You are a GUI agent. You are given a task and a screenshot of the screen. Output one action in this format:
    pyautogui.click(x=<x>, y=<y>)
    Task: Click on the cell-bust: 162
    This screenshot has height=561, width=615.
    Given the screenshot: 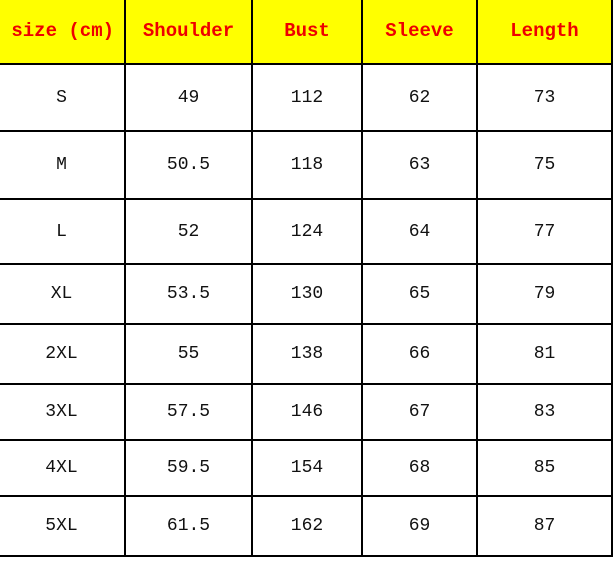 What is the action you would take?
    pyautogui.click(x=307, y=526)
    